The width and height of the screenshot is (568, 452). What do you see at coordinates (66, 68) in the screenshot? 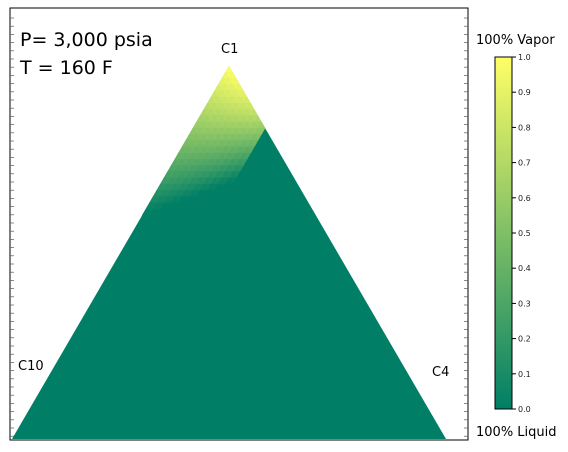
I see `temperature-label: T = 160 F` at bounding box center [66, 68].